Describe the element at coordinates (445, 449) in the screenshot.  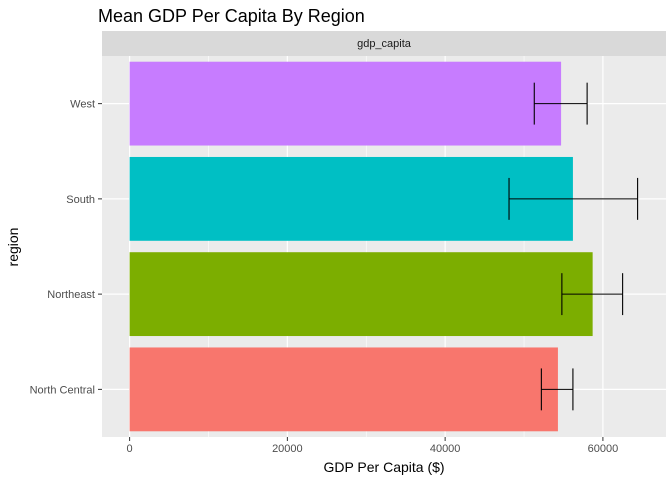
I see `x-tick-label: 40000` at that location.